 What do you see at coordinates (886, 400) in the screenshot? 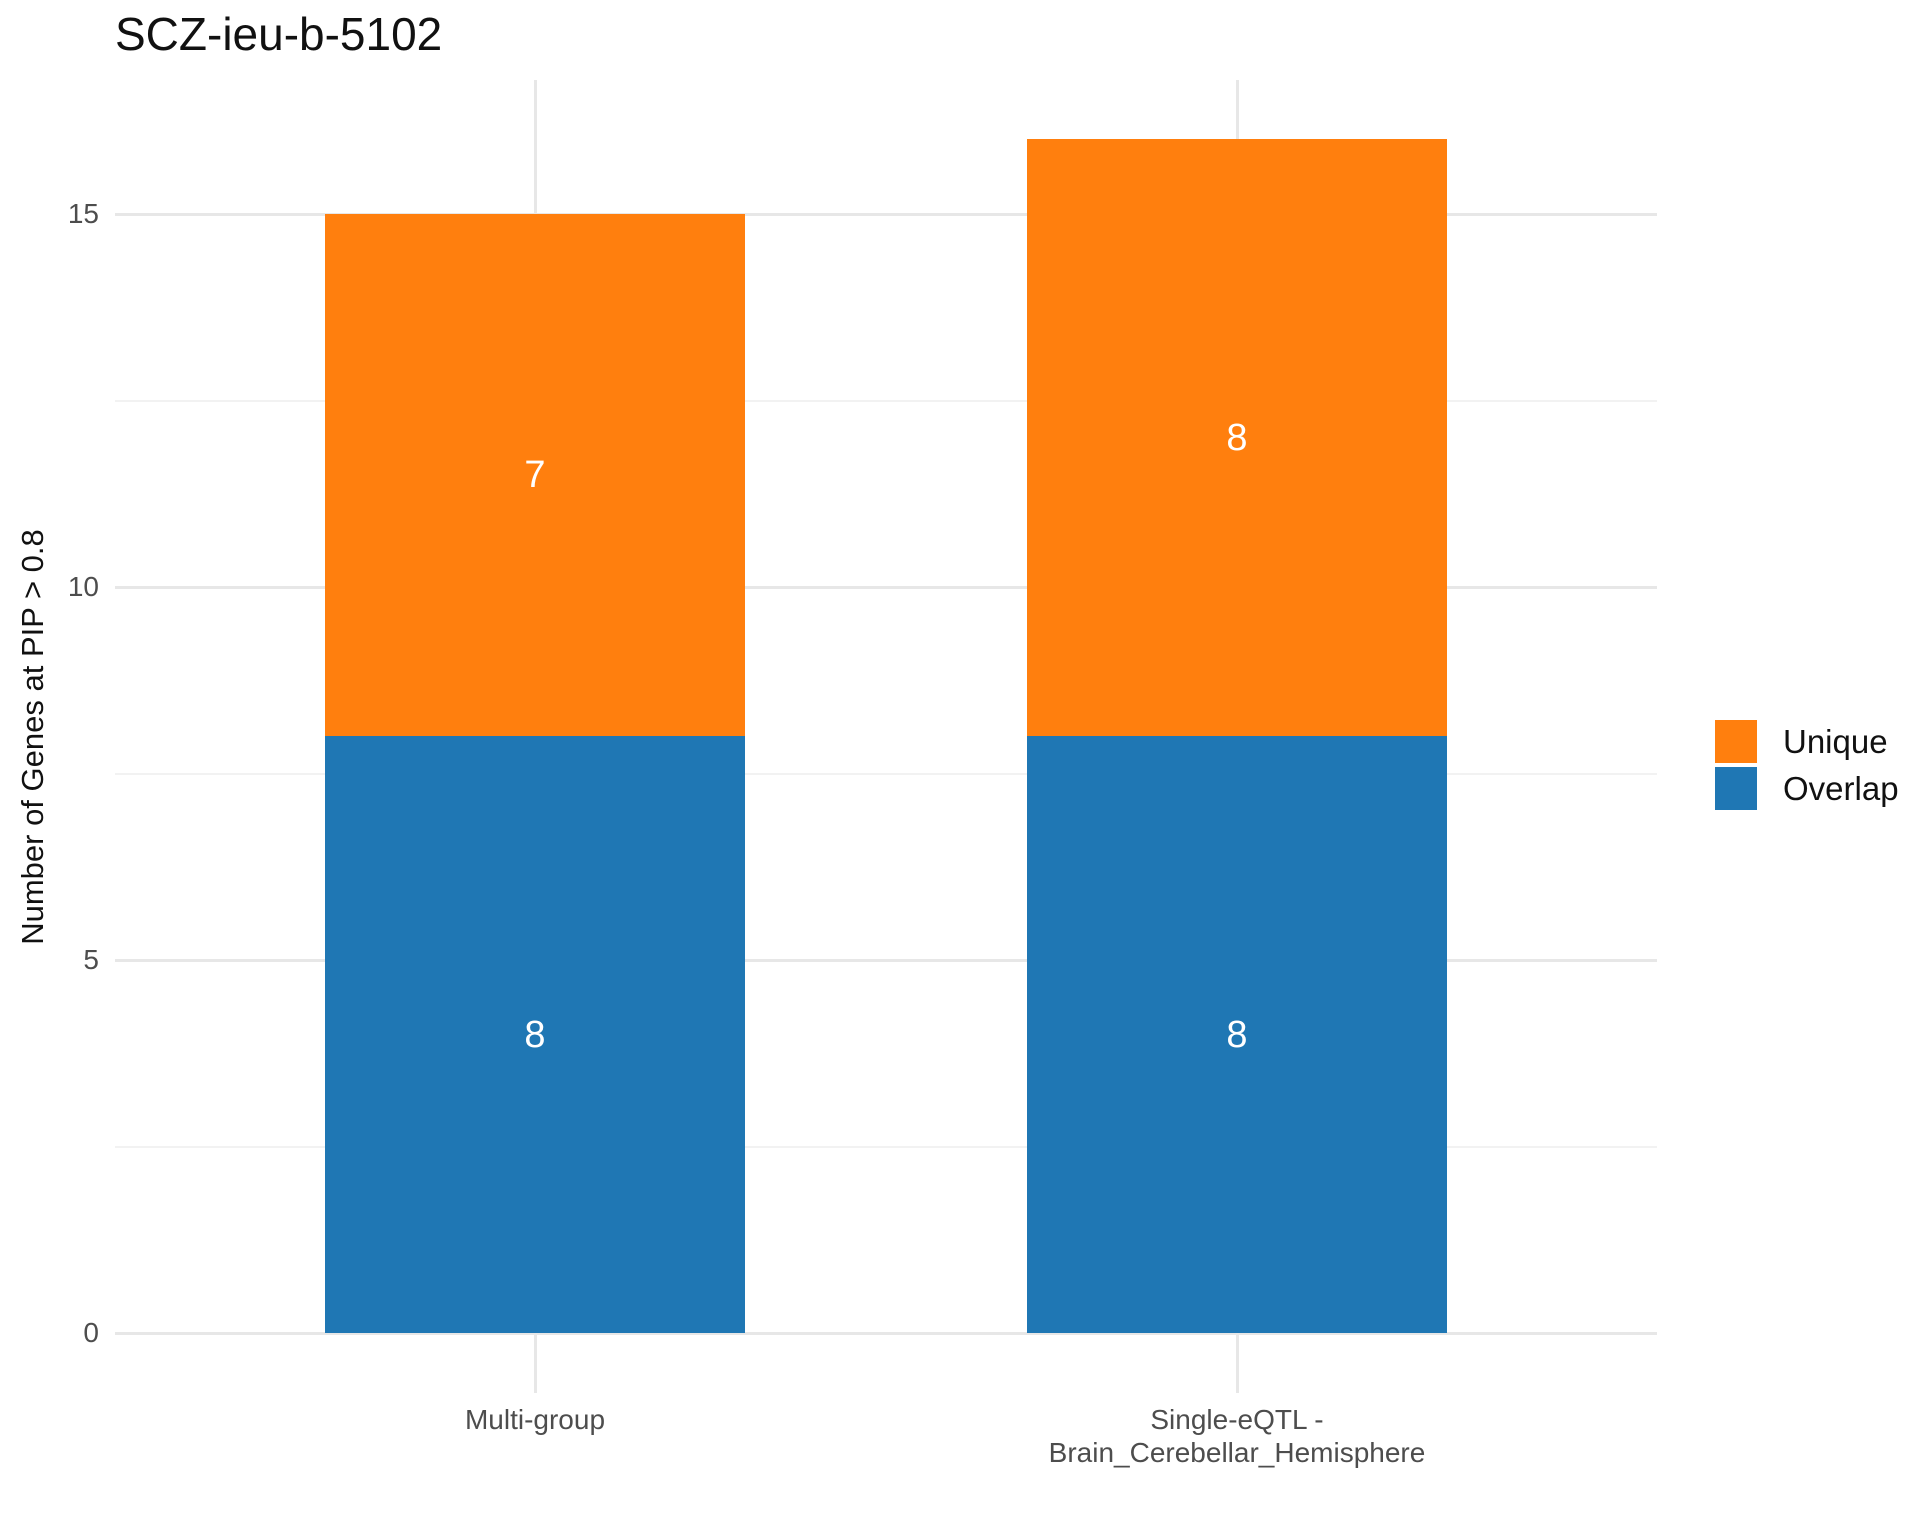
I see `gridline-minor-y12.5` at bounding box center [886, 400].